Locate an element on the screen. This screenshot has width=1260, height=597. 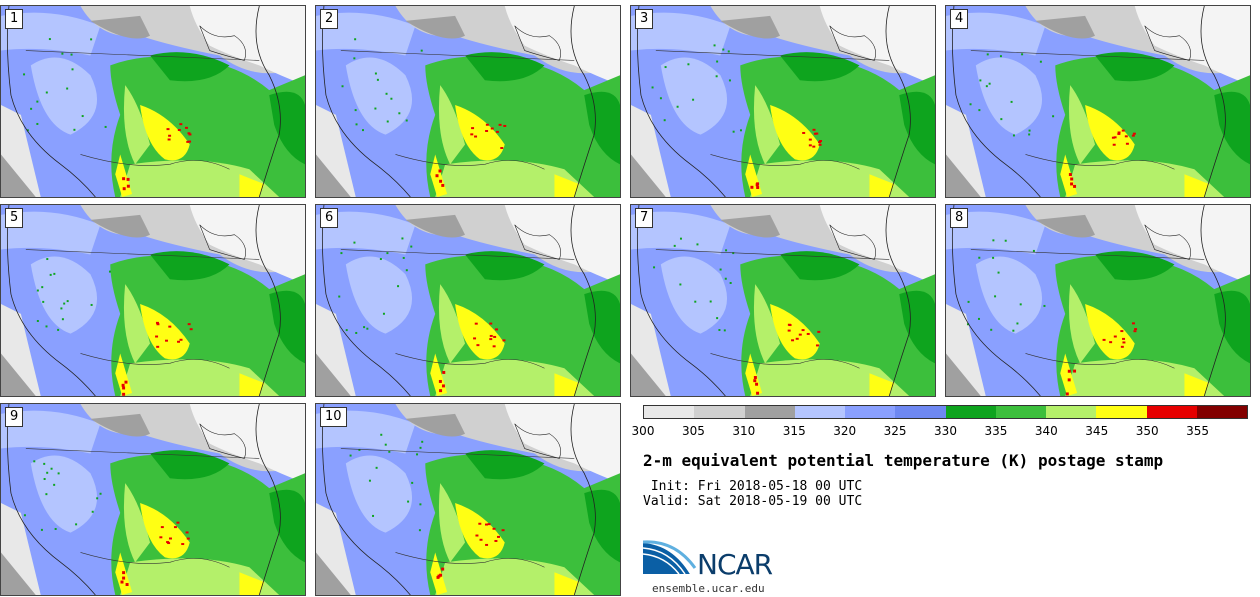
postage-stamp-4: 4 is located at coordinates (1098, 101).